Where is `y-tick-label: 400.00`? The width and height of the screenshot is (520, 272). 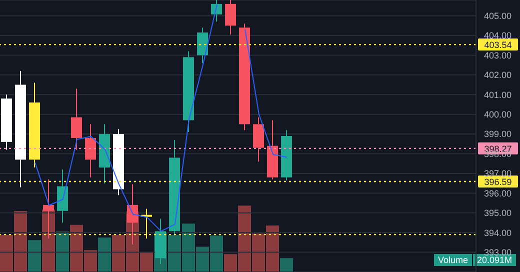
y-tick-label: 400.00 is located at coordinates (498, 115).